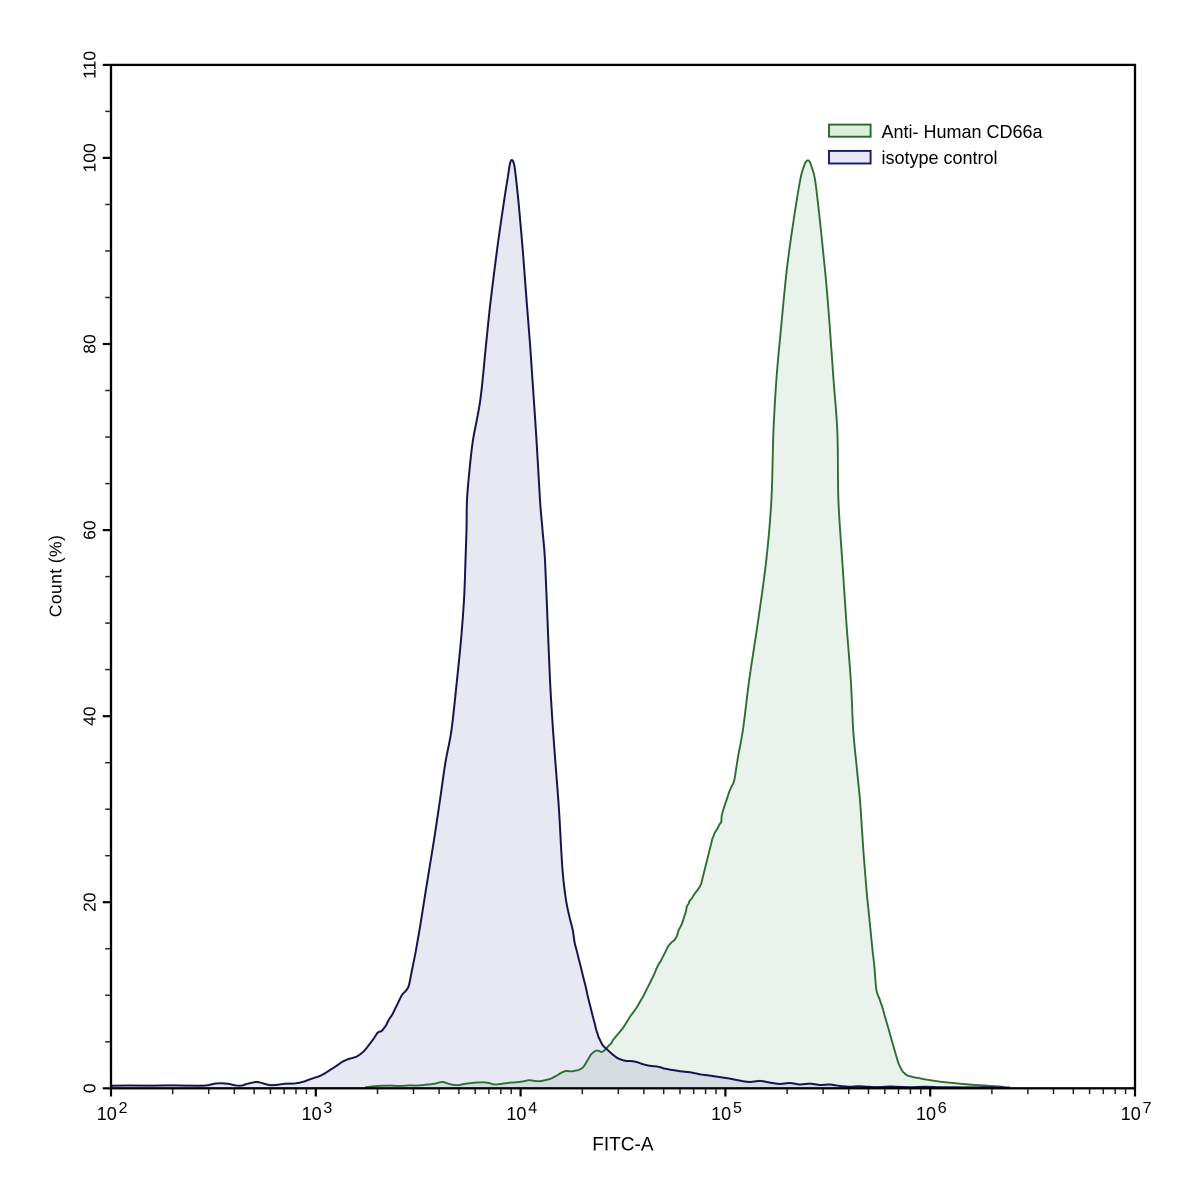 The height and width of the screenshot is (1193, 1197). I want to click on svg-text: Count (%), so click(56, 576).